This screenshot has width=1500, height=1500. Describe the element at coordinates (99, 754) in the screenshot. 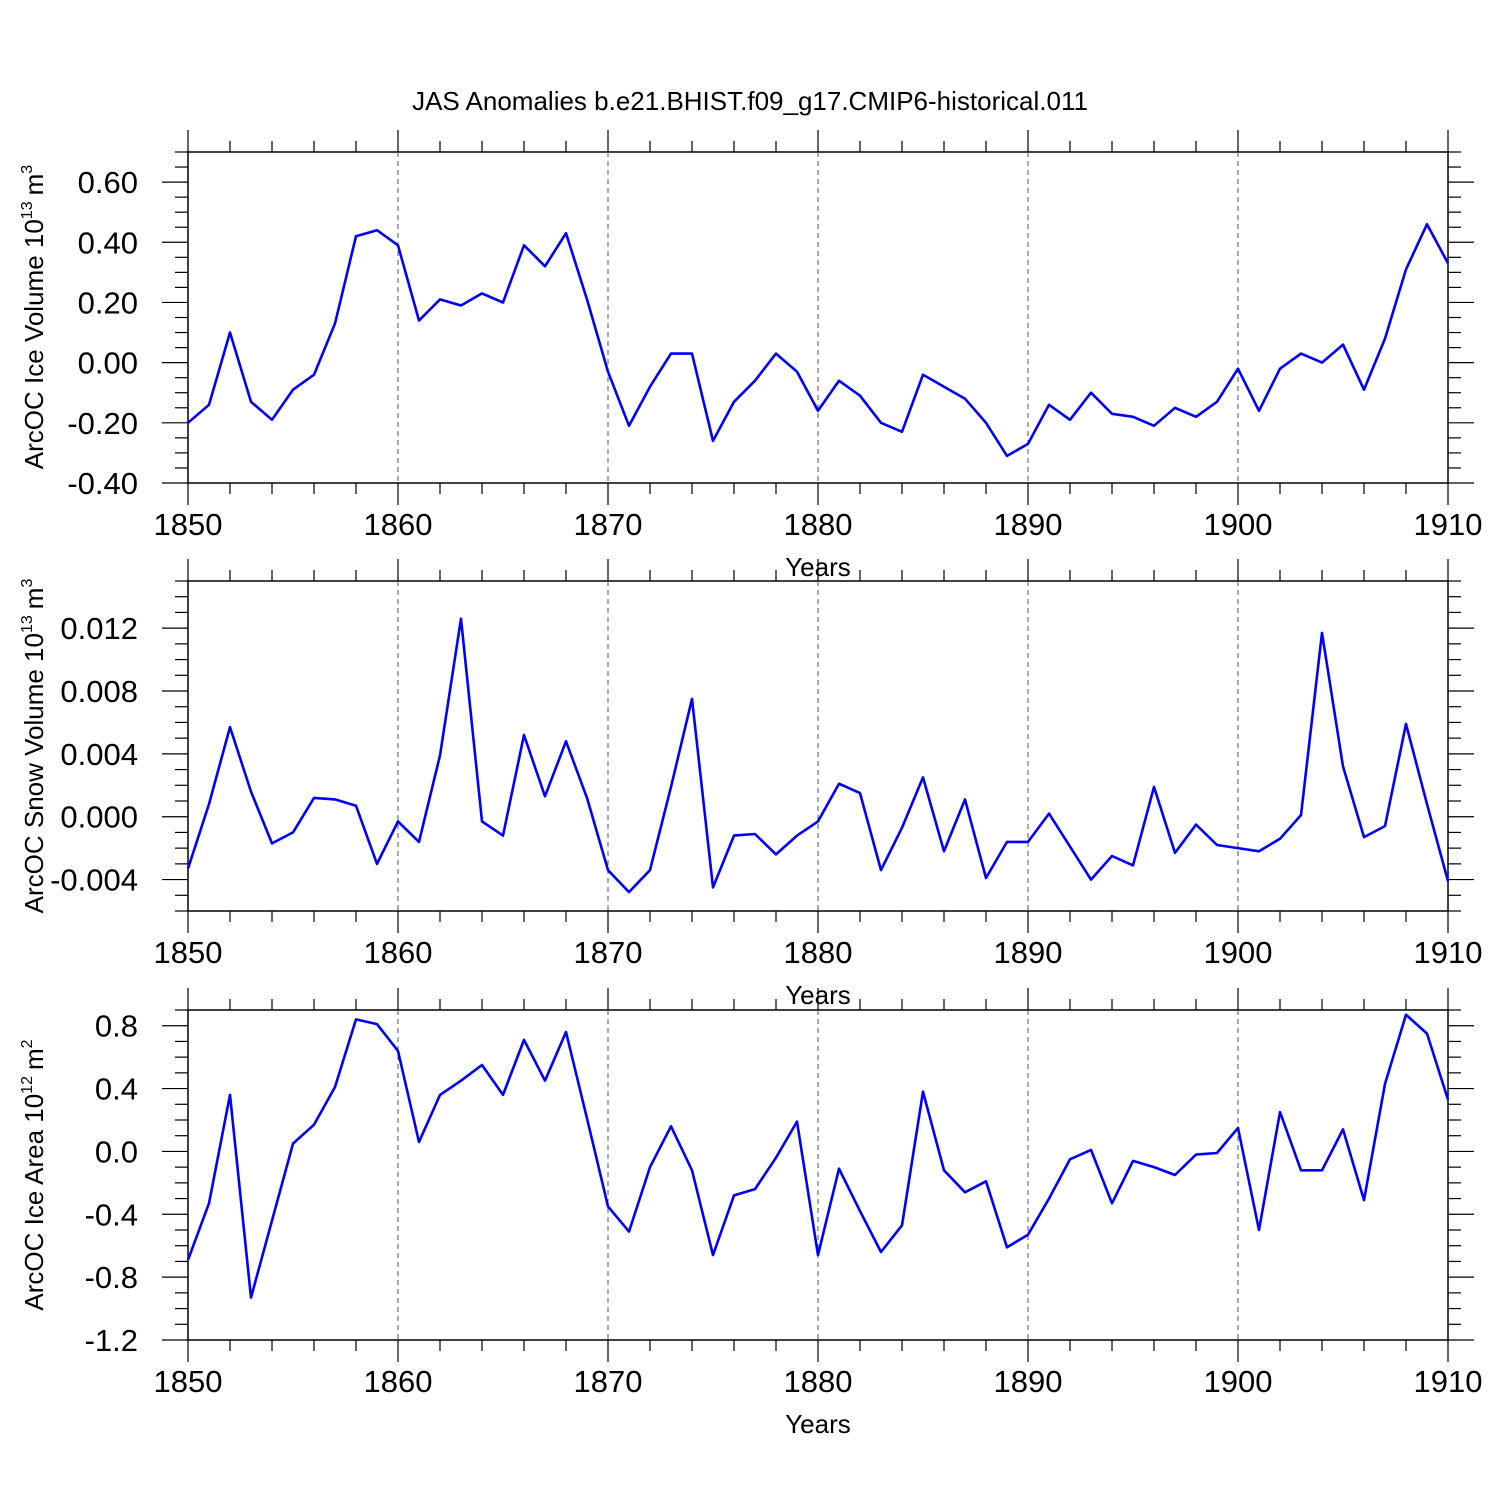

I see `y-tick-label: 0.004` at that location.